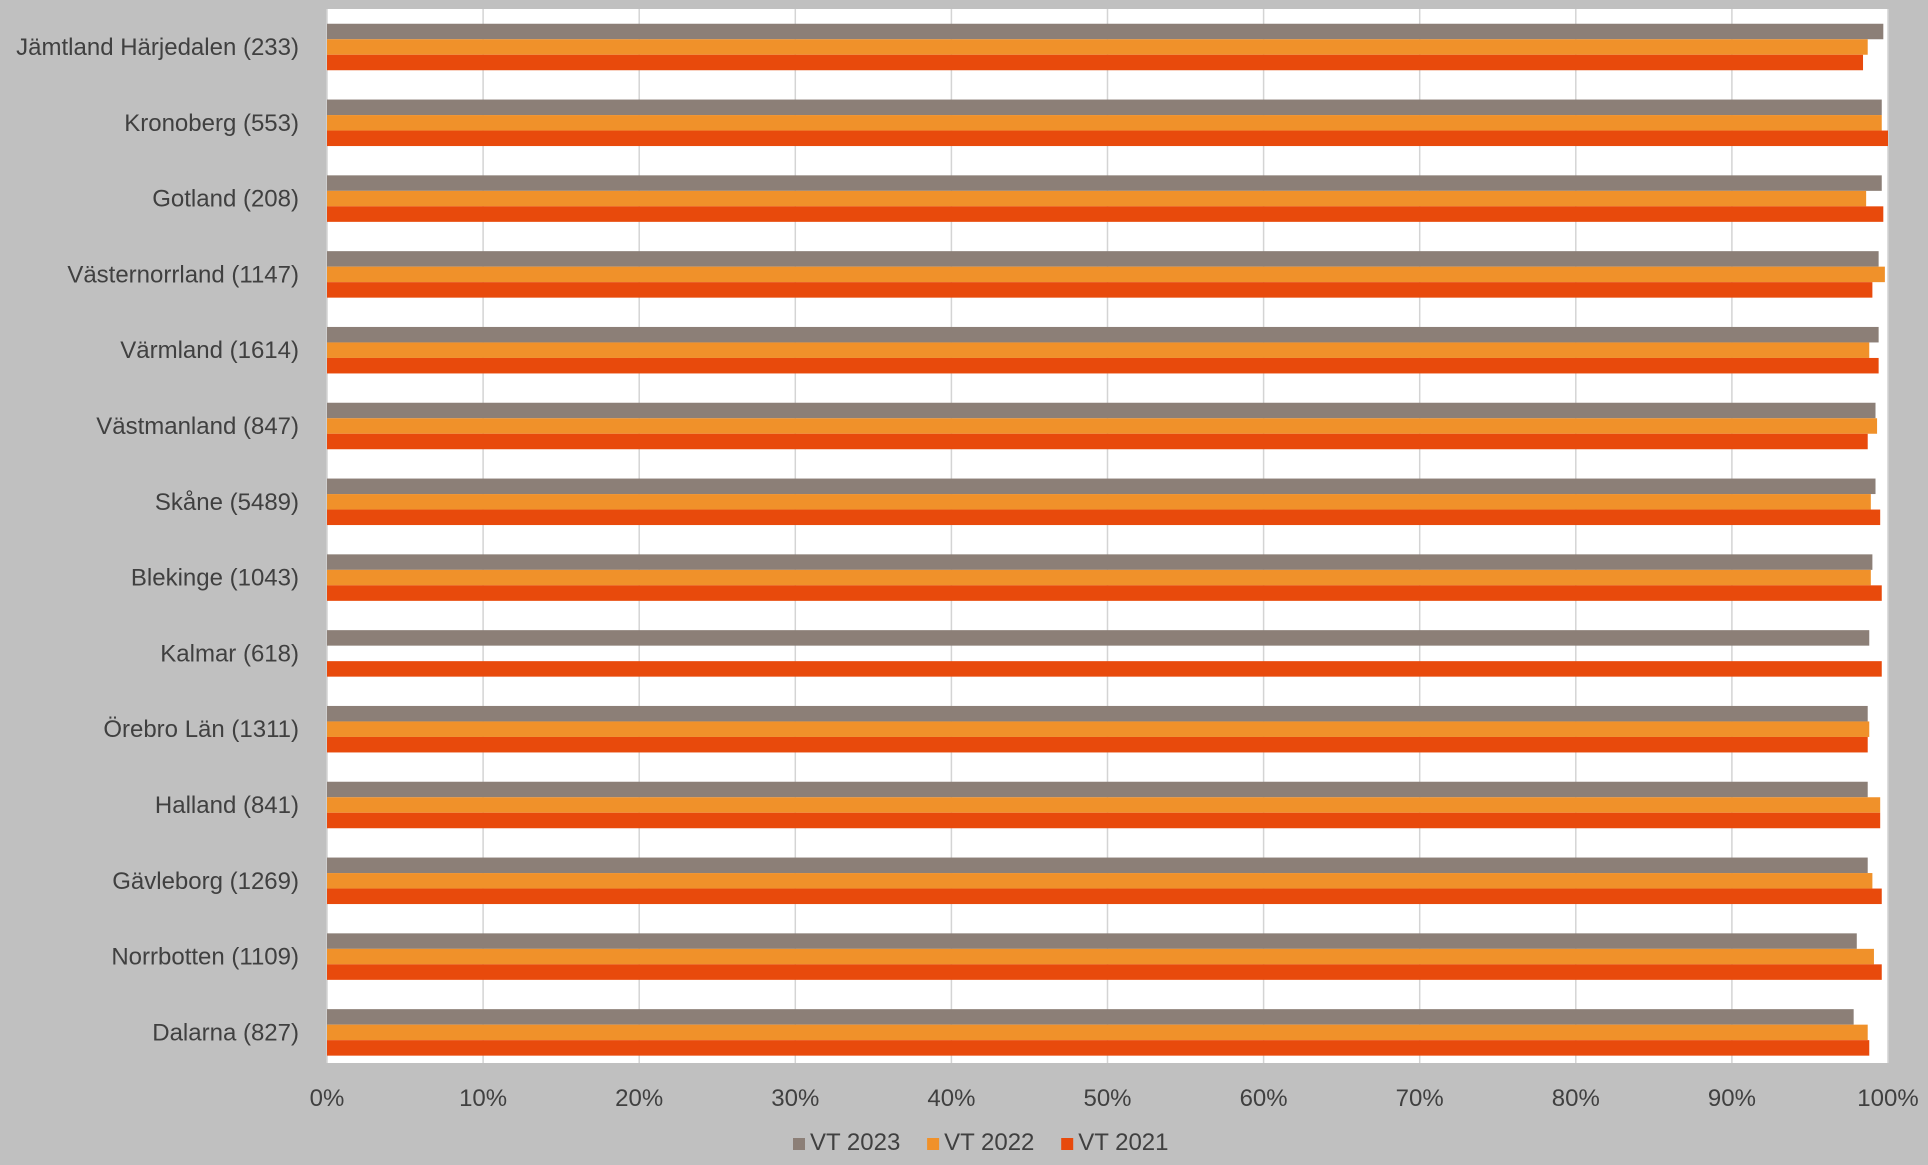 Image resolution: width=1928 pixels, height=1165 pixels. Describe the element at coordinates (1887, 1098) in the screenshot. I see `x-tick-label: 100%` at that location.